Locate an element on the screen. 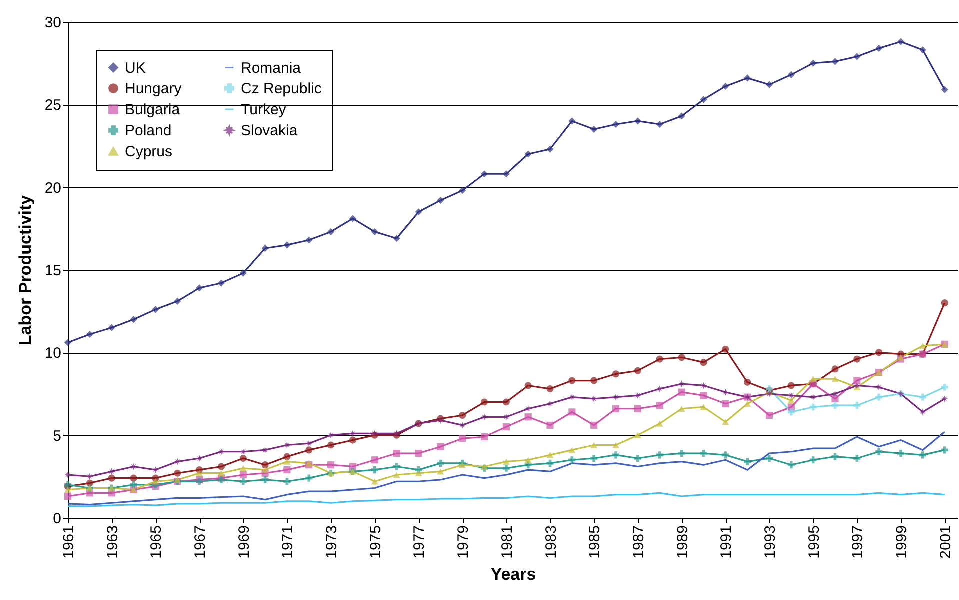 The height and width of the screenshot is (600, 959). legend-label: Cz Republic is located at coordinates (281, 89).